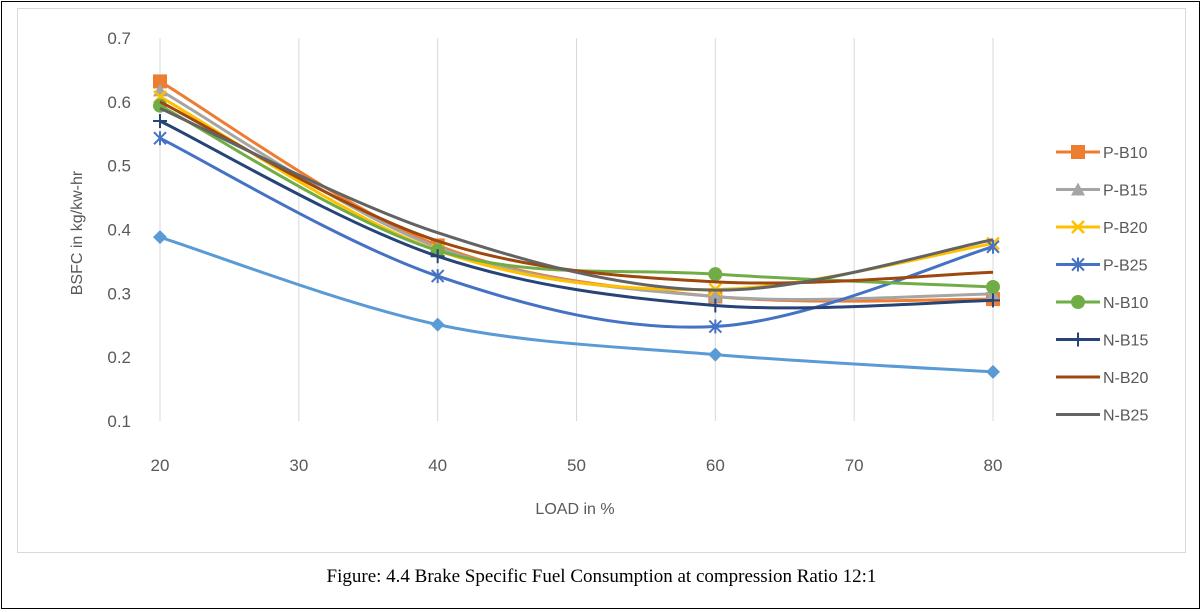 The image size is (1203, 612). Describe the element at coordinates (1125, 266) in the screenshot. I see `legend-label: P-B25` at that location.